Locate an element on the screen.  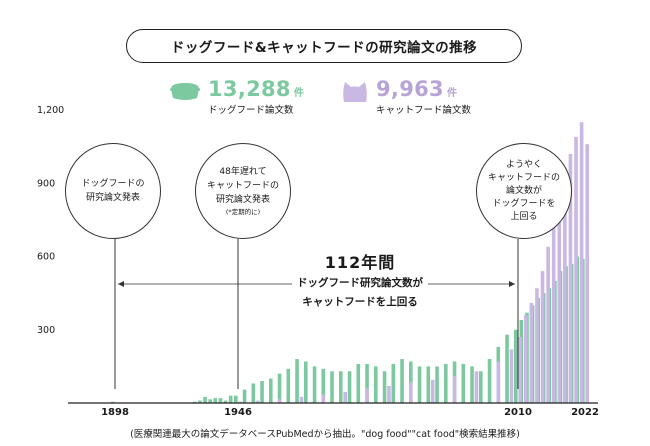
span-line-2: キャットフードを上回る is located at coordinates (360, 302).